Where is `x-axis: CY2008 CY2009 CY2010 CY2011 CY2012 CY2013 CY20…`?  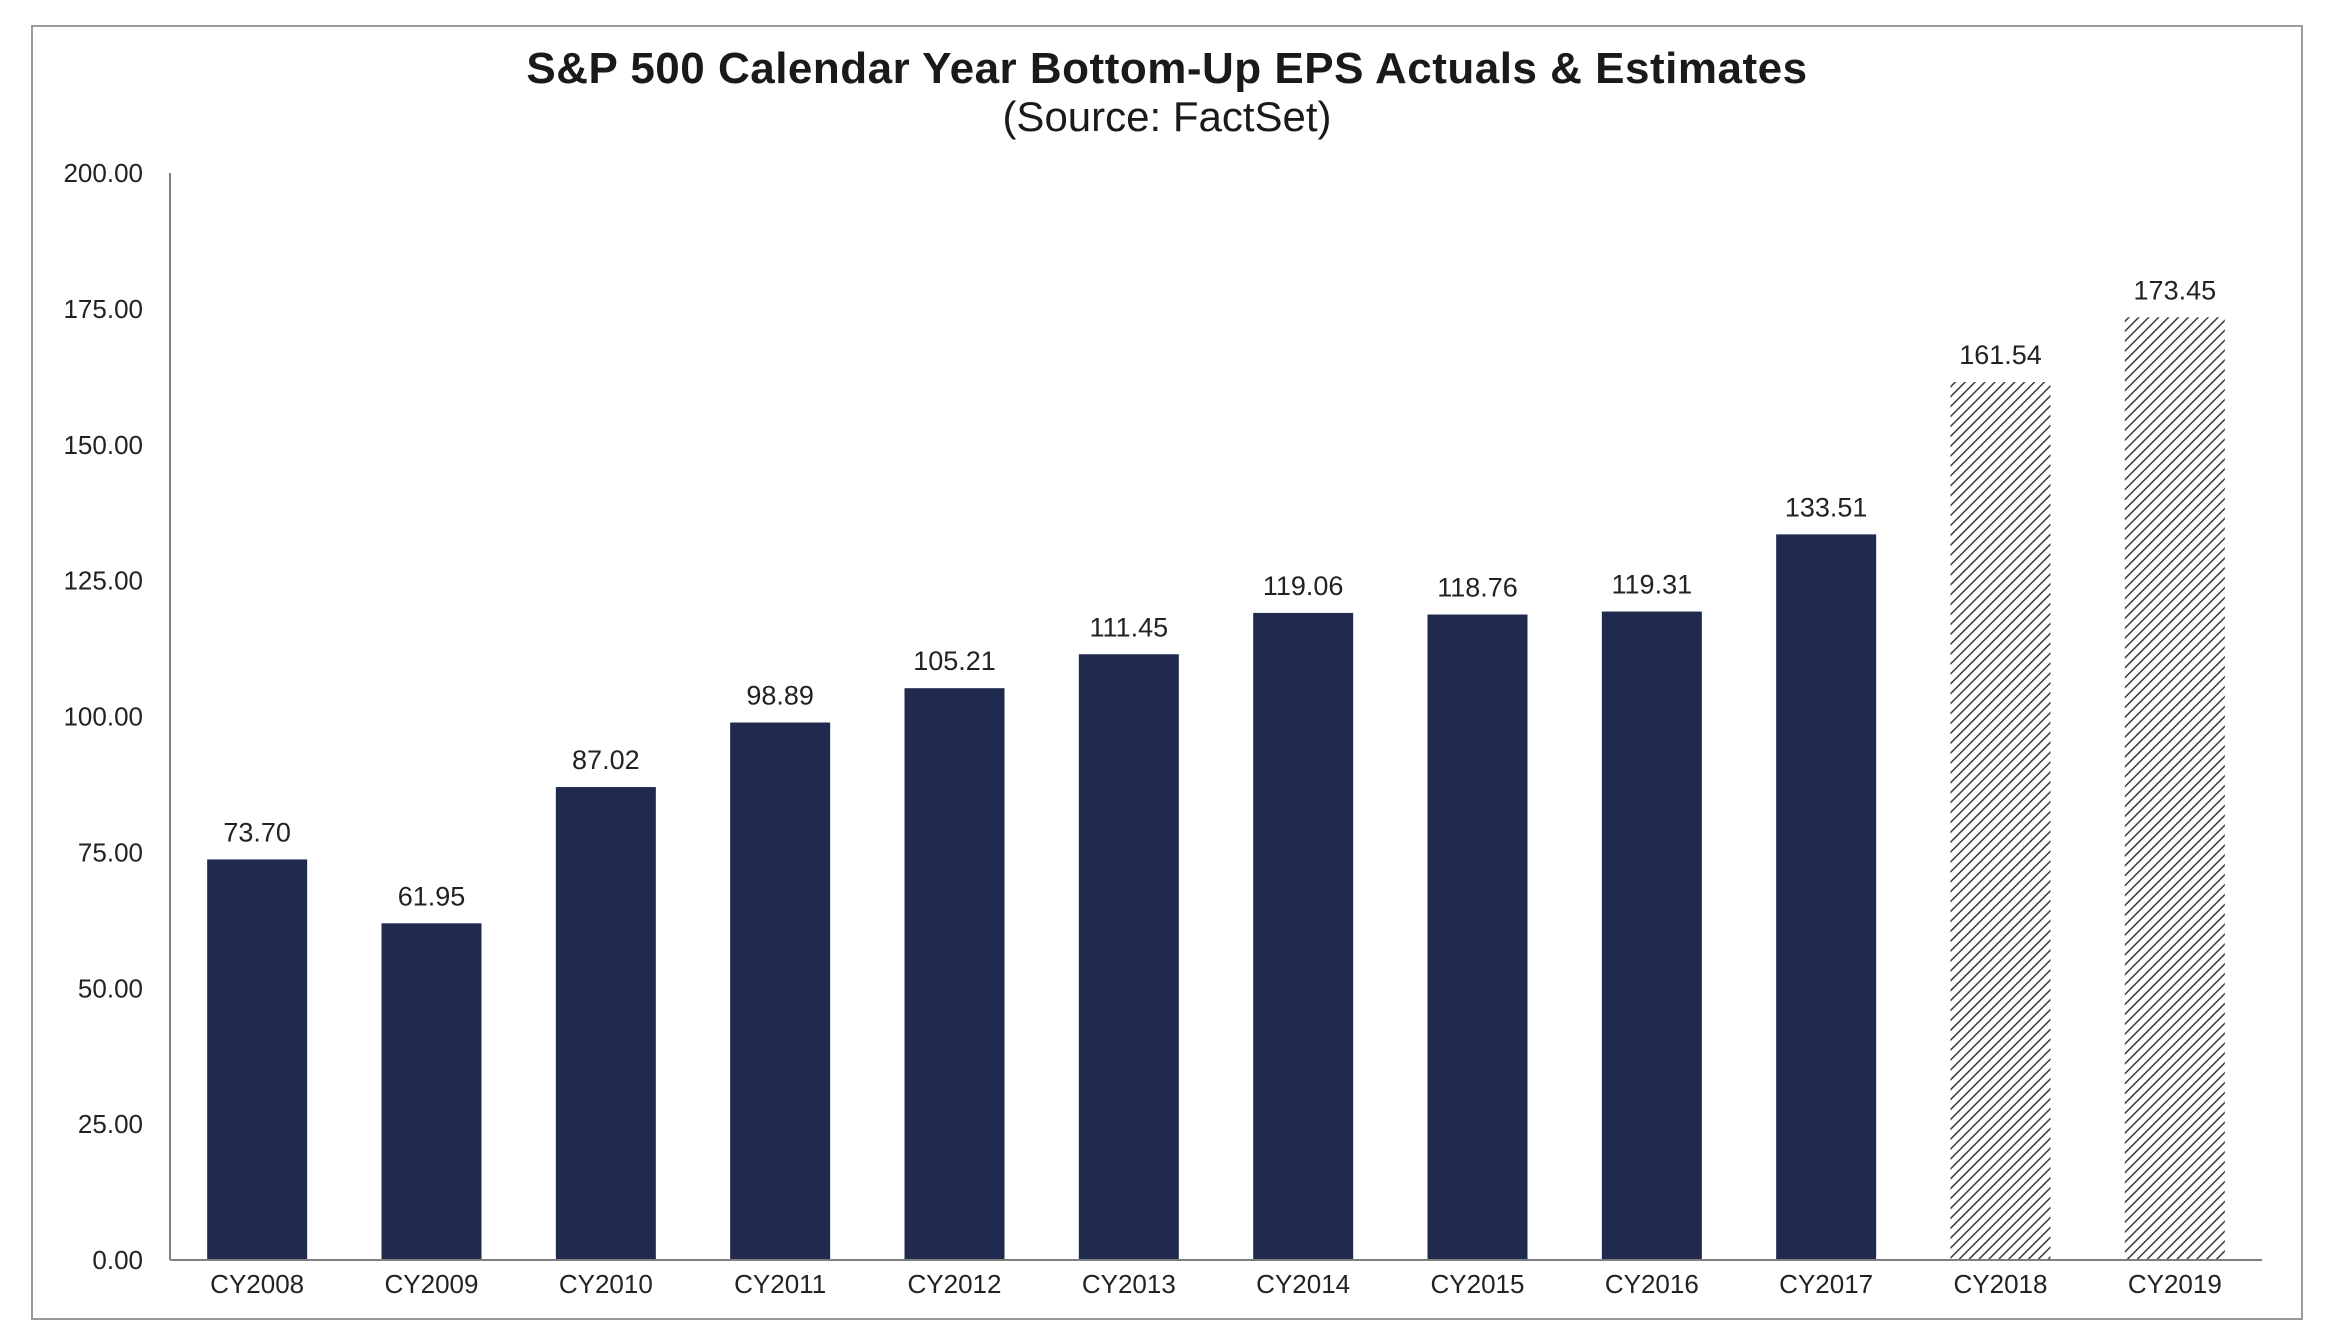 x-axis: CY2008 CY2009 CY2010 CY2011 CY2012 CY2013 CY20… is located at coordinates (1216, 1279).